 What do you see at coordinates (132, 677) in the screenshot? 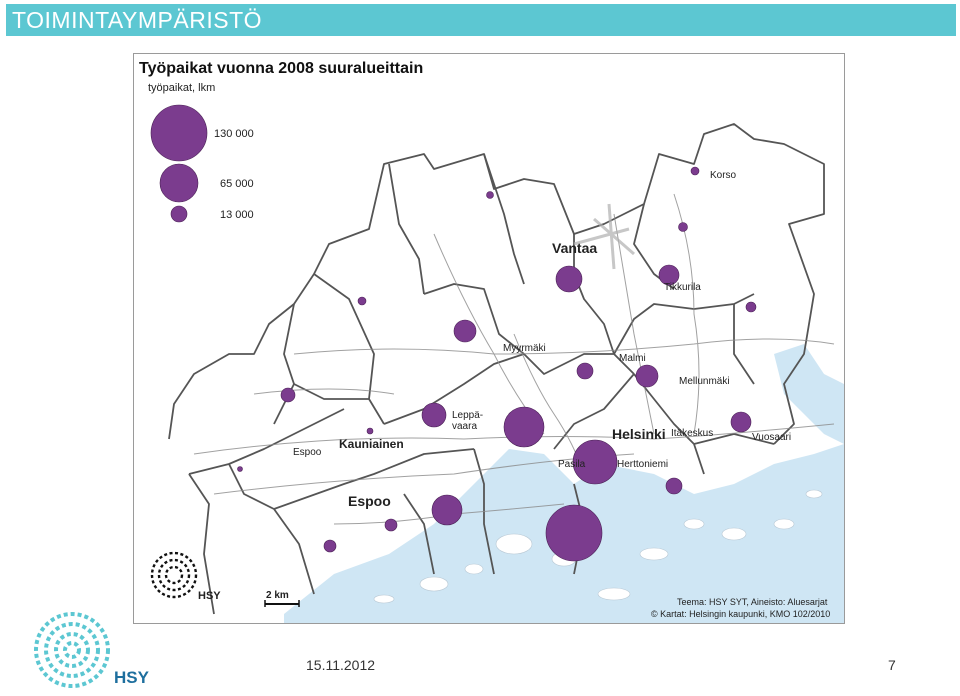
I see `footer-logo-text: HSY` at bounding box center [132, 677].